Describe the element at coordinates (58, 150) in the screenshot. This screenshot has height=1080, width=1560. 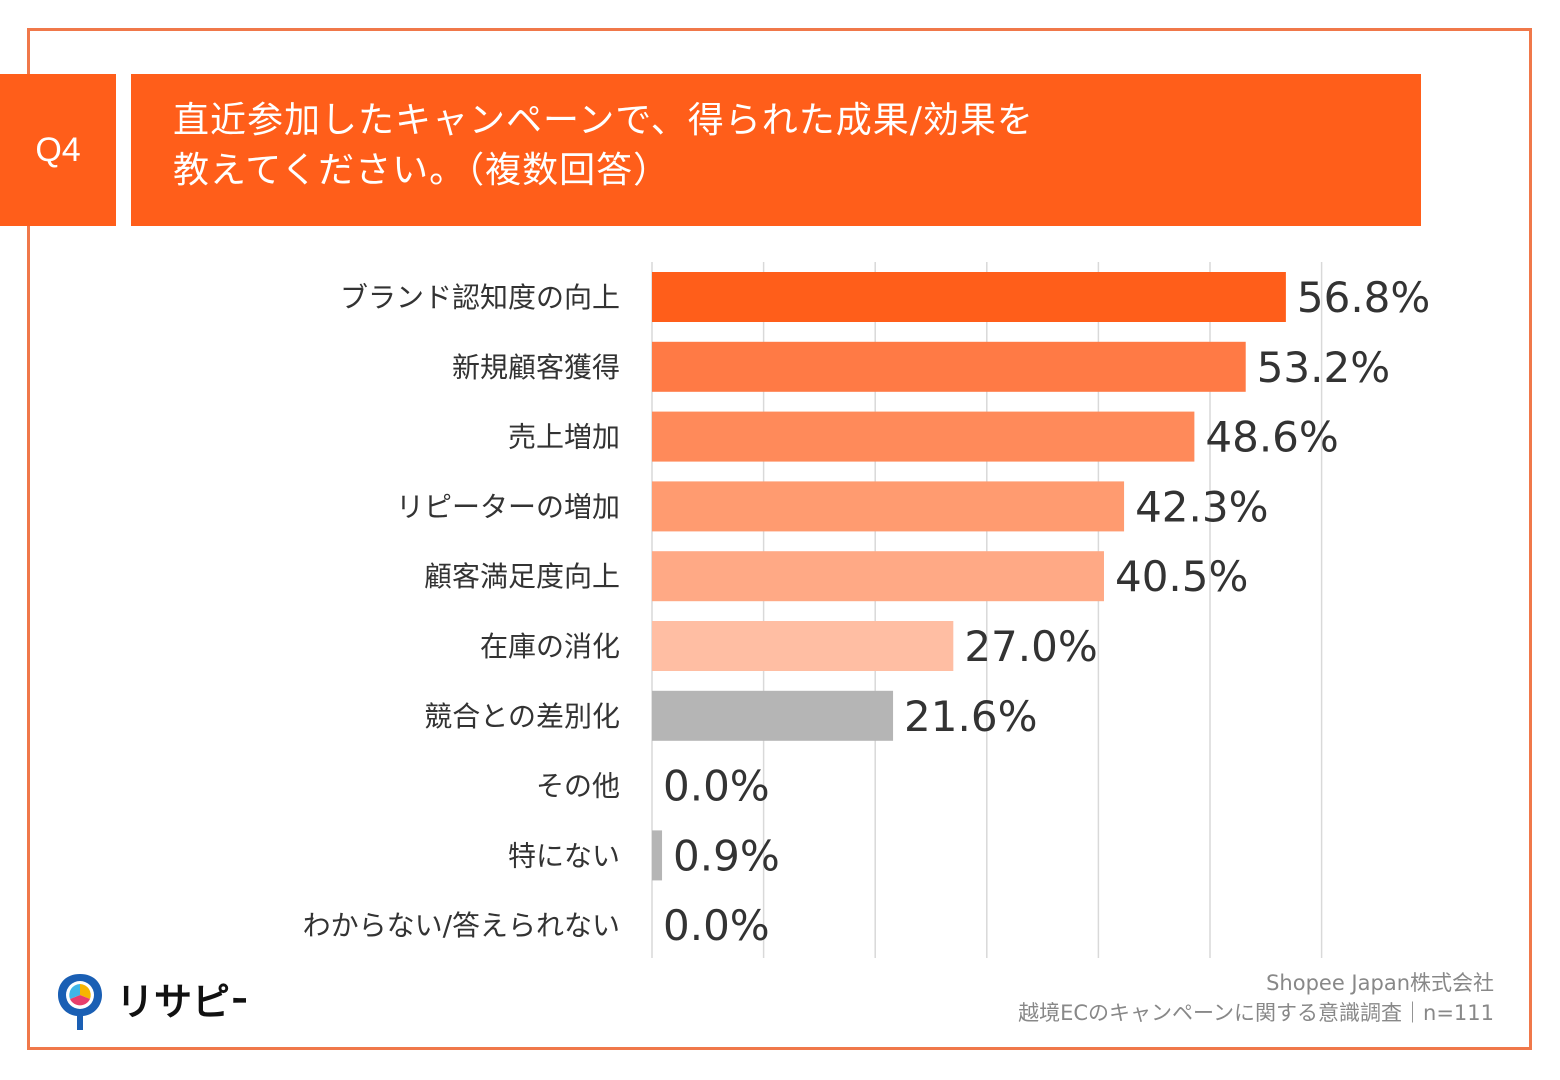
I see `question-number-badge: Q4` at that location.